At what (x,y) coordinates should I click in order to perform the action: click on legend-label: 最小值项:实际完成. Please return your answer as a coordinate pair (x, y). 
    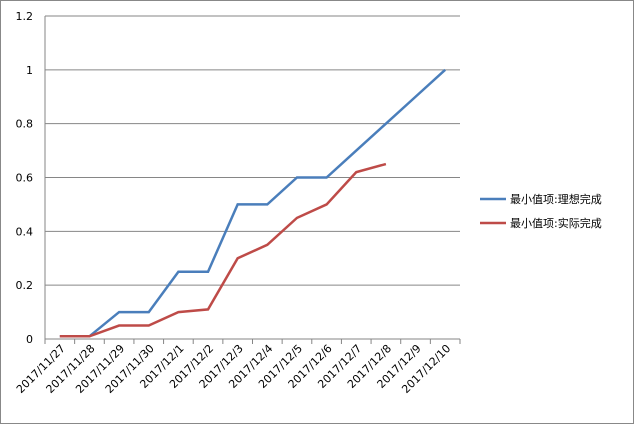
    Looking at the image, I should click on (556, 223).